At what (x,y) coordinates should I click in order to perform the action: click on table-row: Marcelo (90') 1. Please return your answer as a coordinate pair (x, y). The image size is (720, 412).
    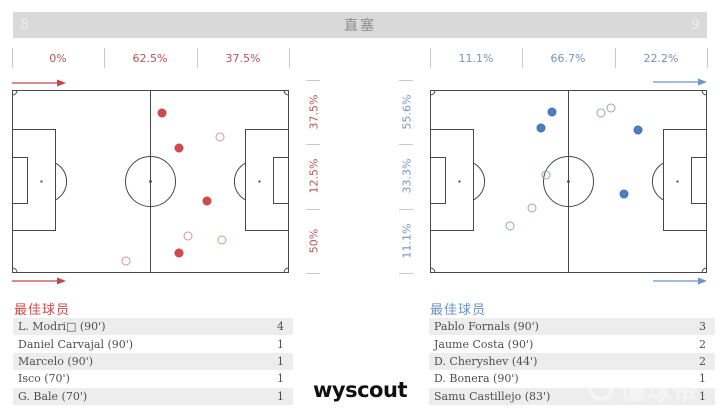
    Looking at the image, I should click on (153, 361).